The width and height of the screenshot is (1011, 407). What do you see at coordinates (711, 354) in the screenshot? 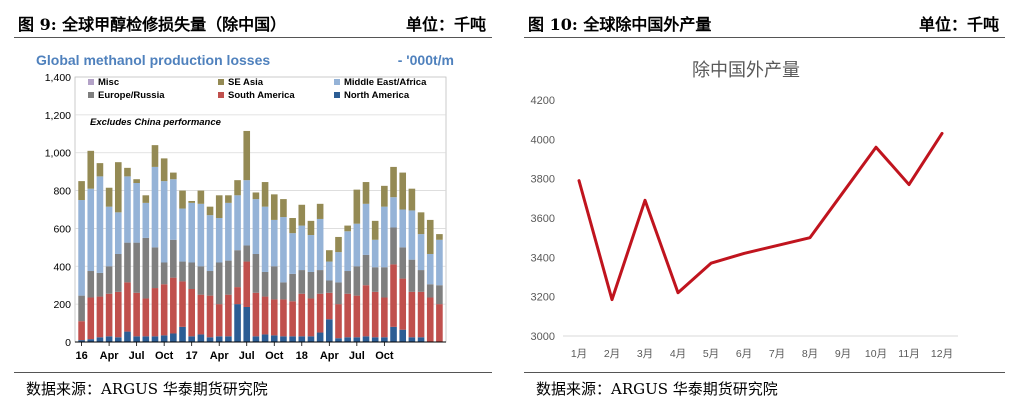
I see `x-tick-label: 5月` at bounding box center [711, 354].